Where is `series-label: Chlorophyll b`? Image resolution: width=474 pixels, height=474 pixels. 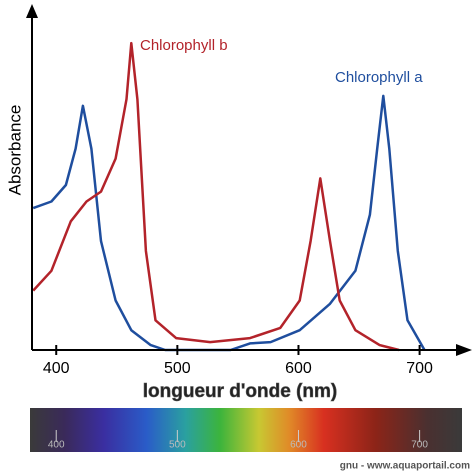
series-label: Chlorophyll b is located at coordinates (184, 45).